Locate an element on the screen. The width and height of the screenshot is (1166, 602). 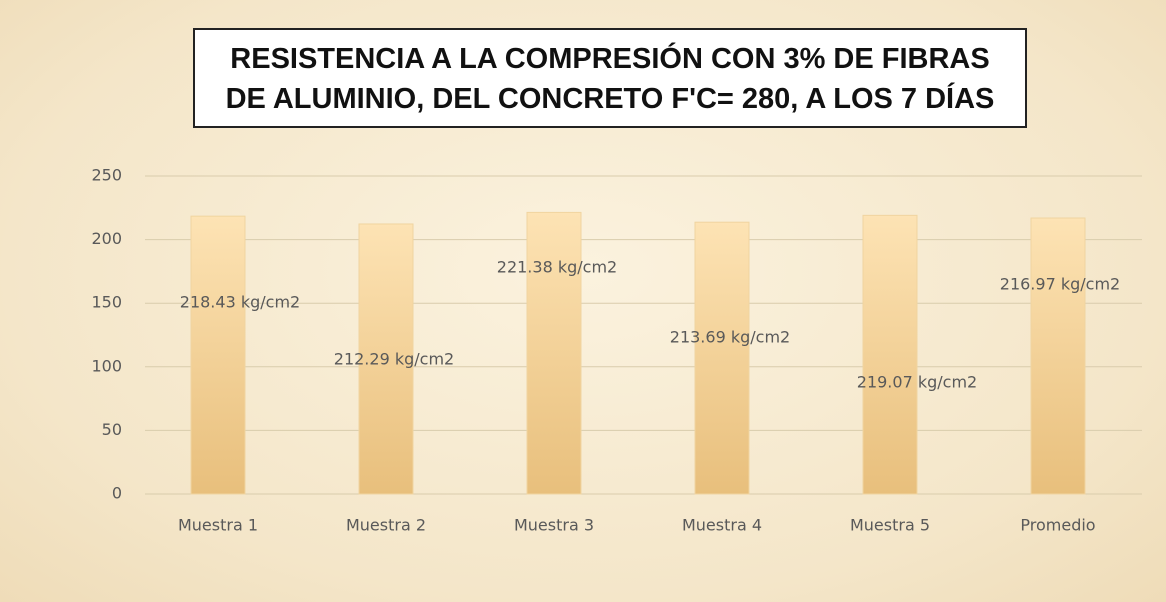
x-tick-label: Muestra 5 is located at coordinates (890, 525).